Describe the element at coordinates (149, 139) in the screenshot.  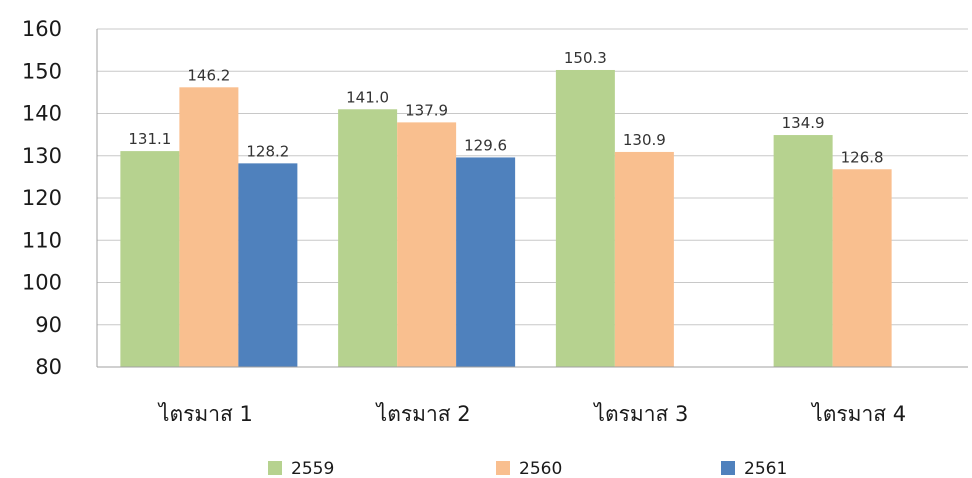
I see `data-label: 131.1` at that location.